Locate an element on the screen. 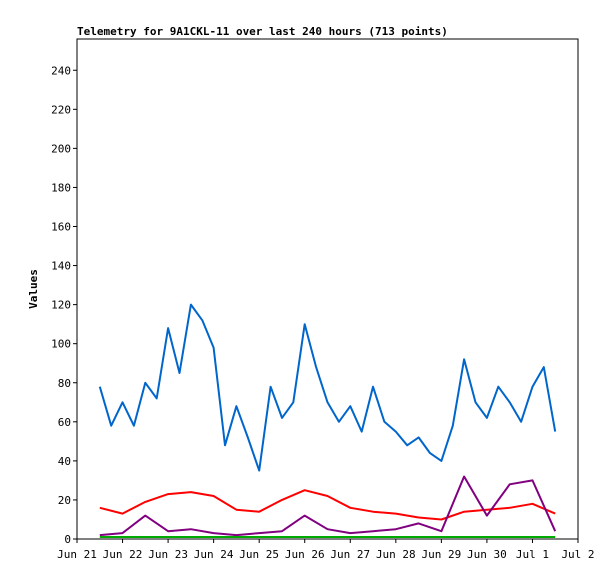 This screenshot has width=615, height=579. y-axis: 0 20 40 60 80 100 120 140 160 180 200 220 240 is located at coordinates (64, 305).